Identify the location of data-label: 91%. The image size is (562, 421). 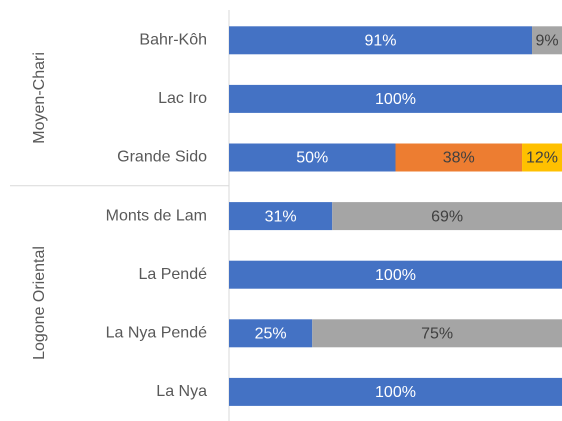
(380, 41).